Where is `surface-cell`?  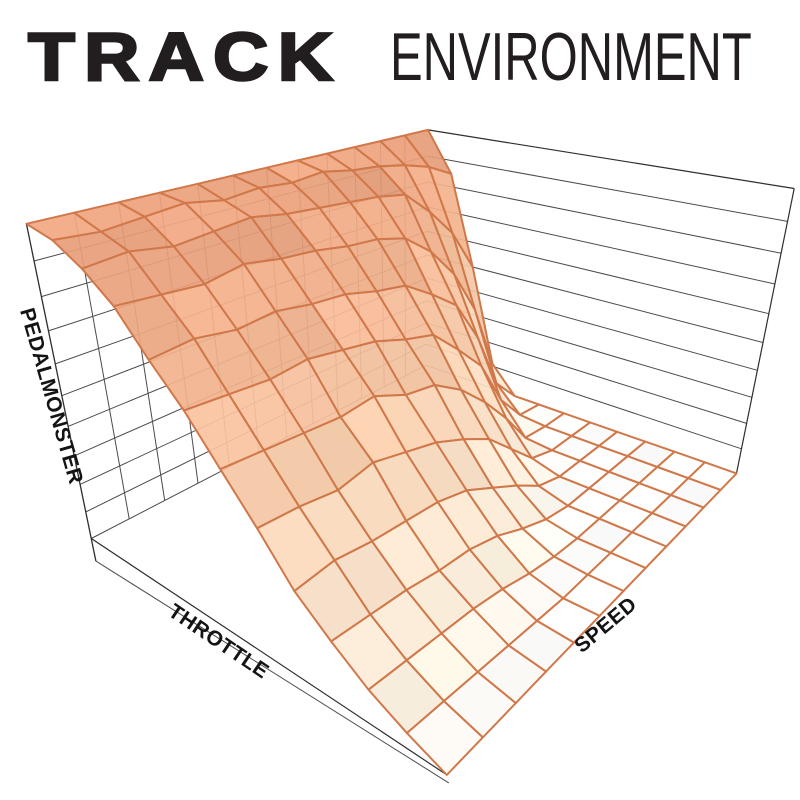
surface-cell is located at coordinates (444, 738).